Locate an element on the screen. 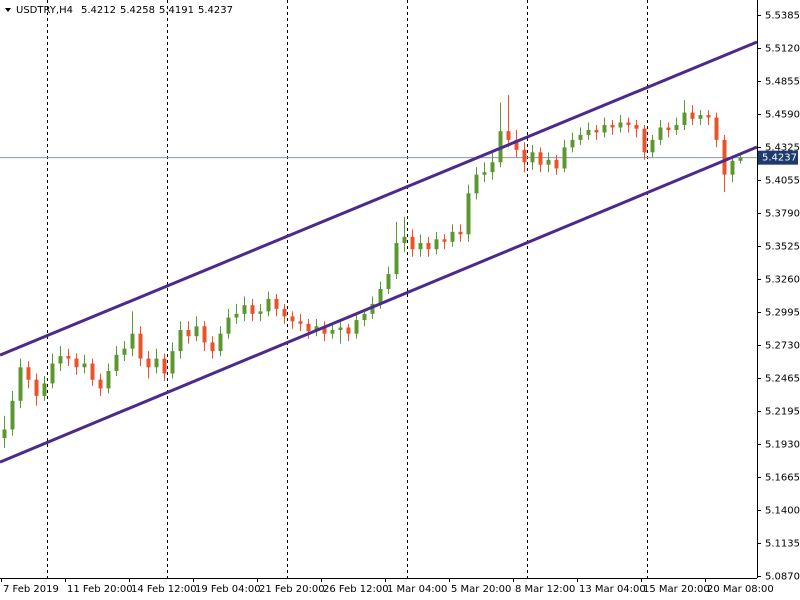 The image size is (800, 600). x-tick-label: 26 Feb 12:00 is located at coordinates (356, 589).